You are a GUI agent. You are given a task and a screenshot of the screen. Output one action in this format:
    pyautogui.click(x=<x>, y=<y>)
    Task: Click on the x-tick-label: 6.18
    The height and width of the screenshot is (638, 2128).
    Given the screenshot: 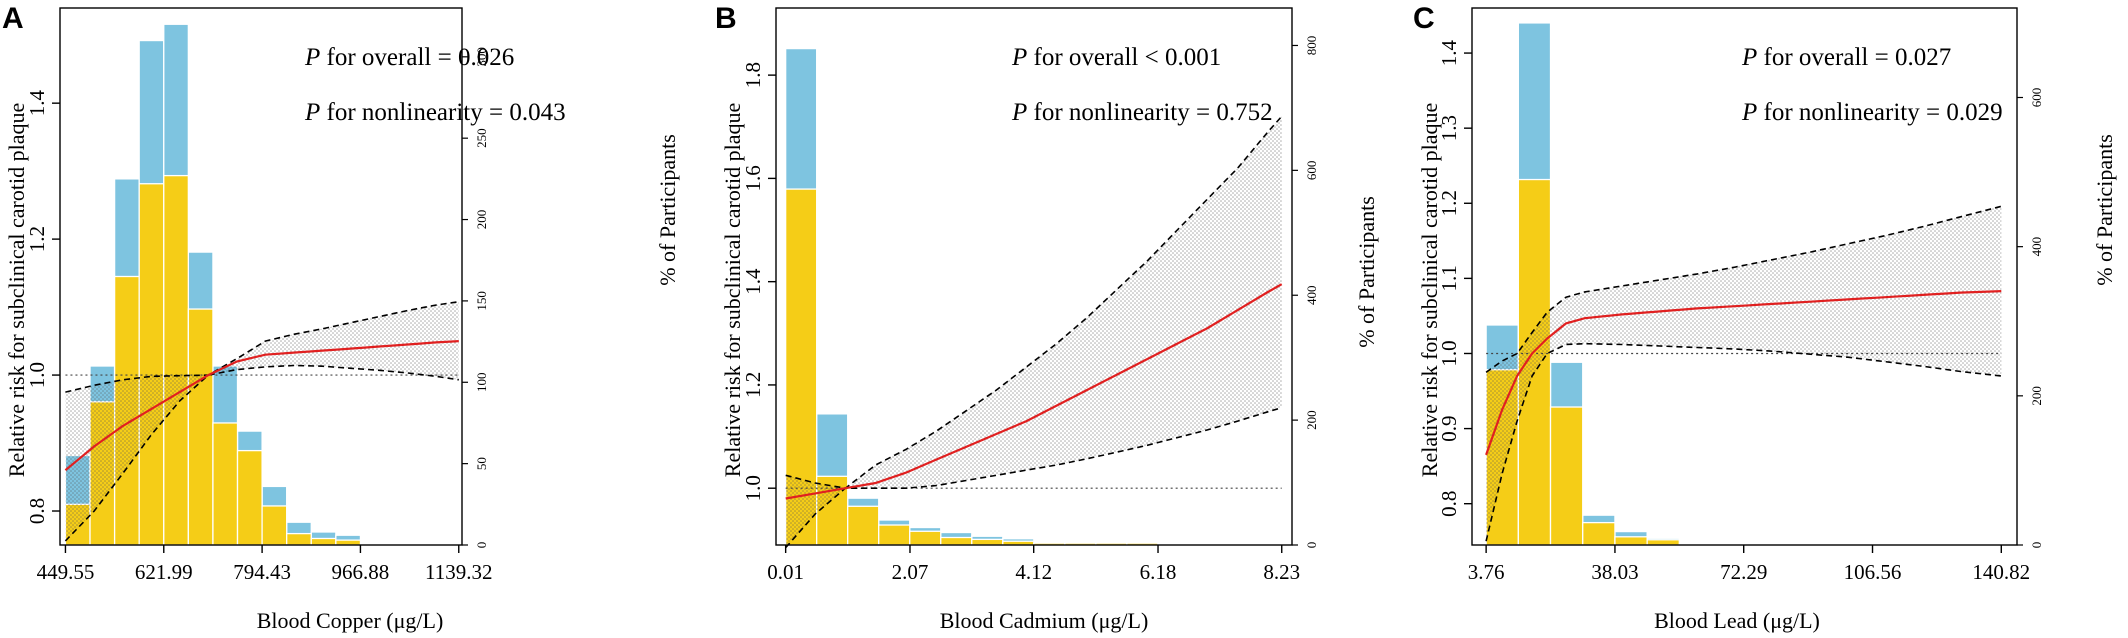 What is the action you would take?
    pyautogui.click(x=1158, y=572)
    